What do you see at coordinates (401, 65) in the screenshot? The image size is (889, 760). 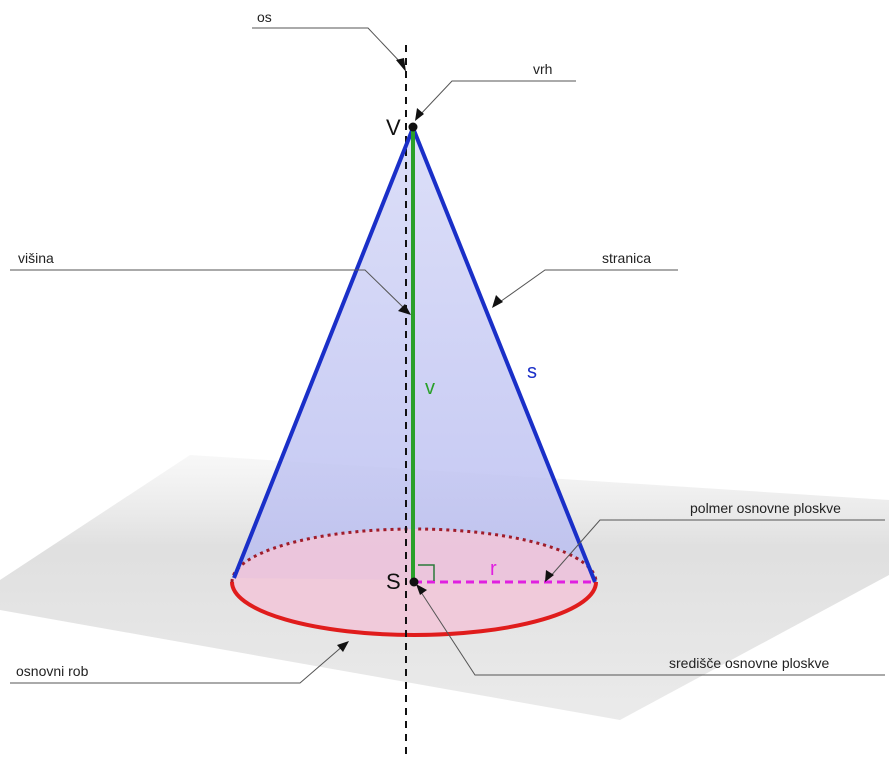 I see `axis-leader-arrow` at bounding box center [401, 65].